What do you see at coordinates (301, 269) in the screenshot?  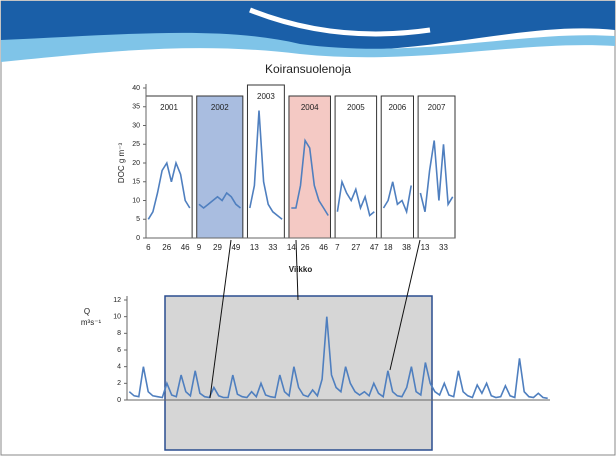 I see `x-axis-label: Viikko` at bounding box center [301, 269].